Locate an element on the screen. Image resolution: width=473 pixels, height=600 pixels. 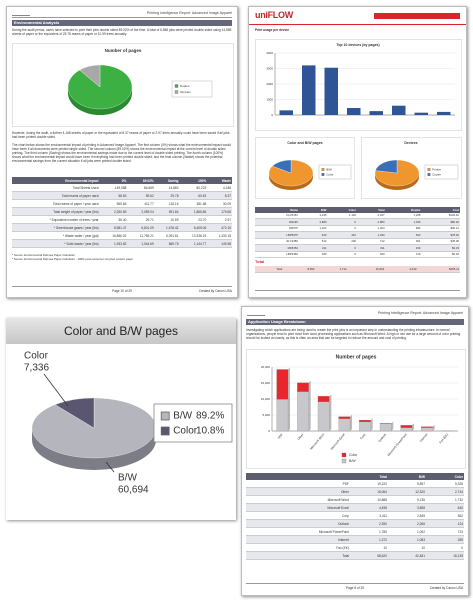
table-row: Other 15,064 12,320 2,744 is located at coordinates (355, 491).